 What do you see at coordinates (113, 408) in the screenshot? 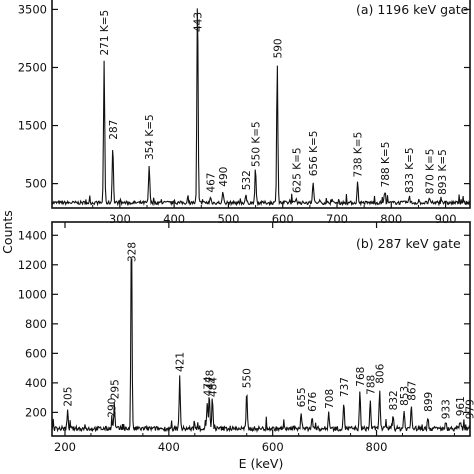
I see `peak-label: 290` at bounding box center [113, 408].